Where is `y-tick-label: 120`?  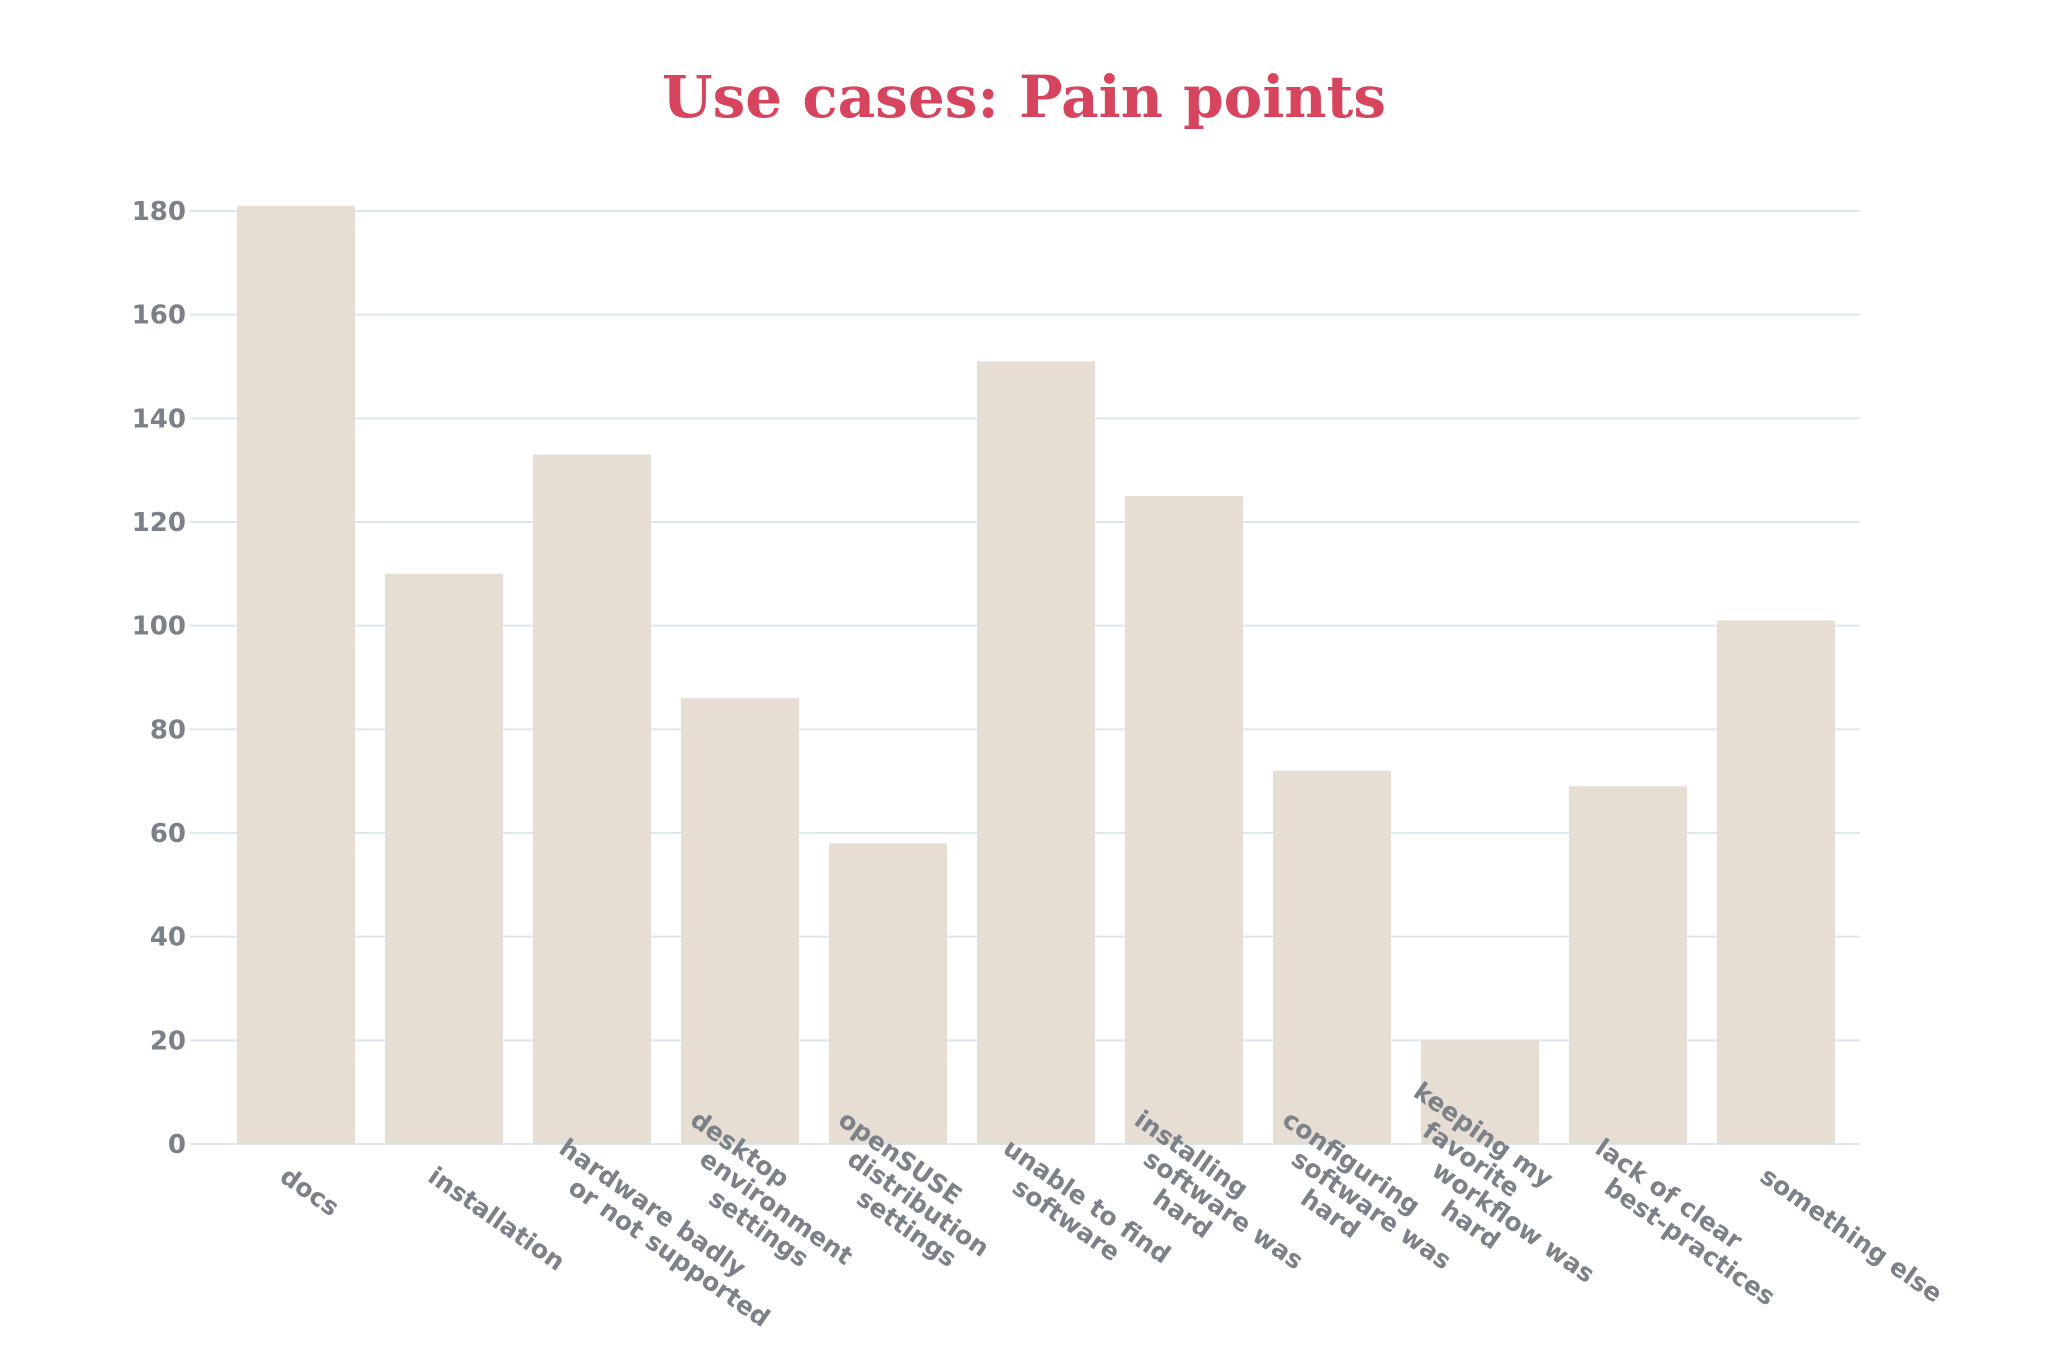
y-tick-label: 120 is located at coordinates (159, 523).